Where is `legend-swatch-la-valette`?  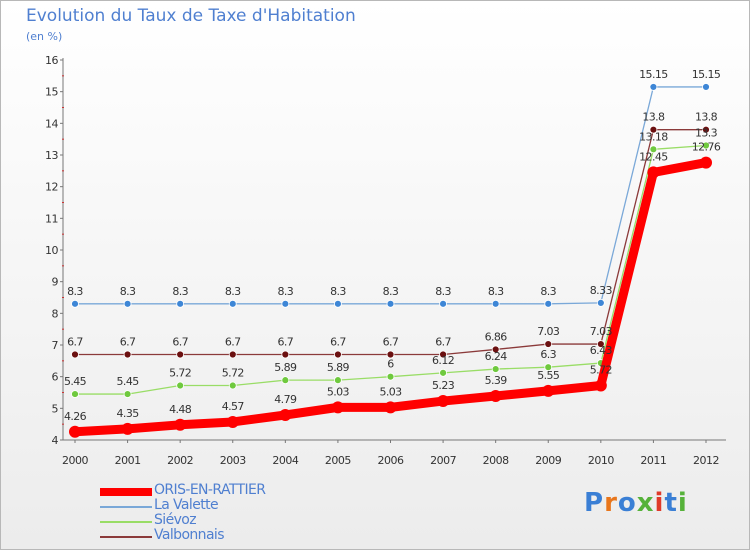 legend-swatch-la-valette is located at coordinates (126, 507).